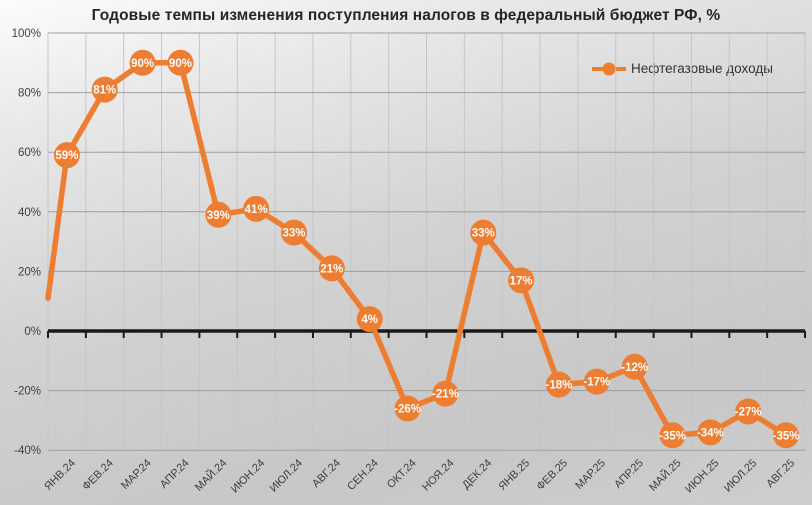 The height and width of the screenshot is (505, 812). What do you see at coordinates (26, 242) in the screenshot?
I see `y-axis-labels: 100% 80% 60% 40% 20% 0% -20% -40%` at bounding box center [26, 242].